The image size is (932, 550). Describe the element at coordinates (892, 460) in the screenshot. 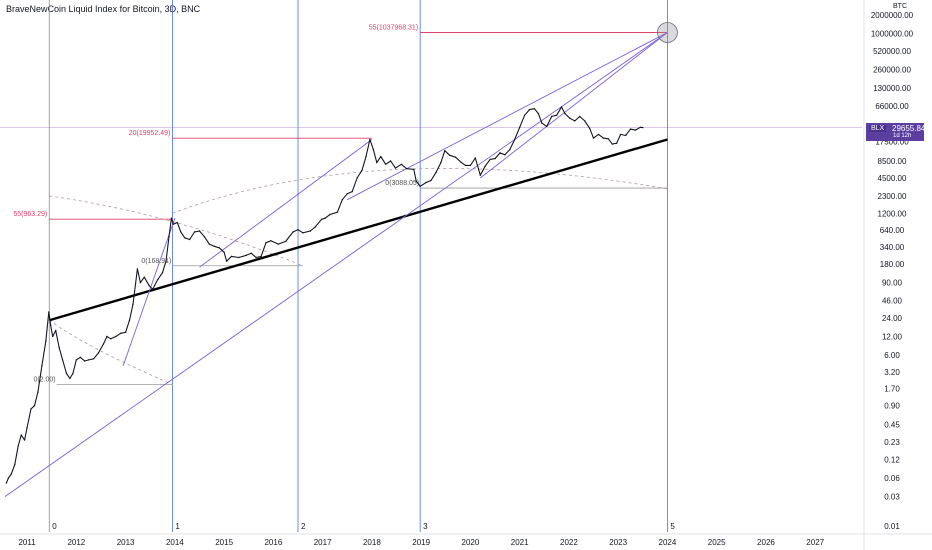

I see `y-tick-label: 0.12` at that location.